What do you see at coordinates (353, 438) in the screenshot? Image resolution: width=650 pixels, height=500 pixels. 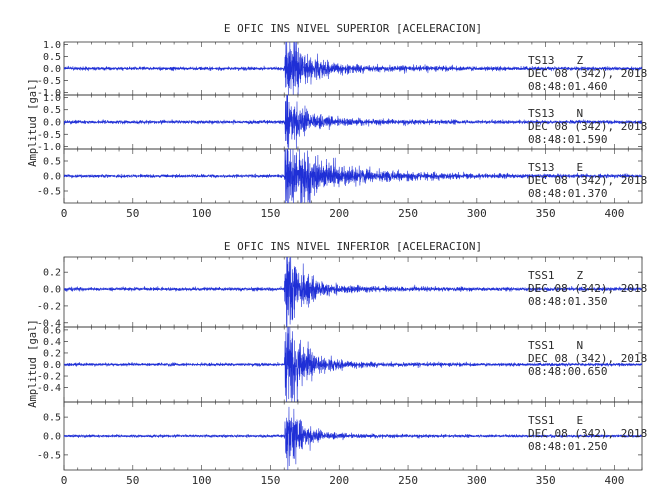 I see `waveform-tss1-e` at bounding box center [353, 438].